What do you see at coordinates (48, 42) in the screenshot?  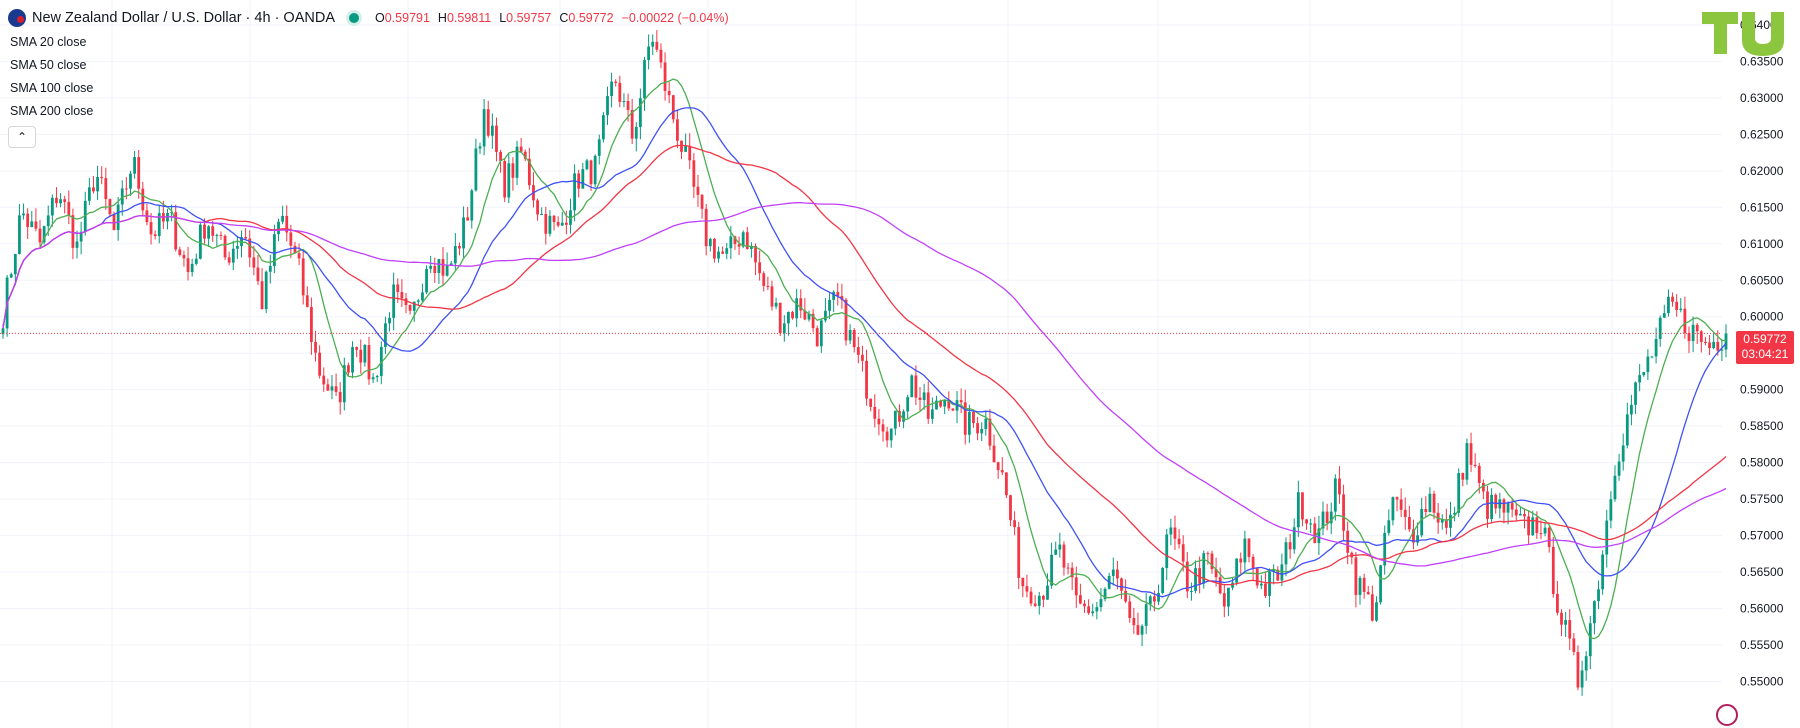 I see `indicator-sma-20: SMA 20 close` at bounding box center [48, 42].